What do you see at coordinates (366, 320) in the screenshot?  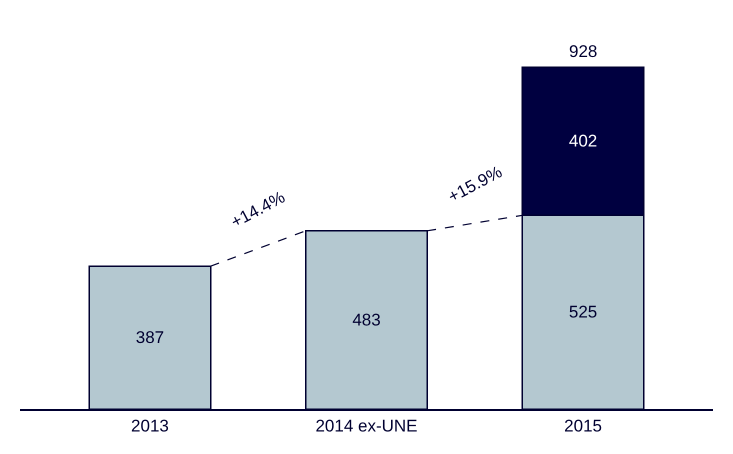 I see `data-label: 483` at bounding box center [366, 320].